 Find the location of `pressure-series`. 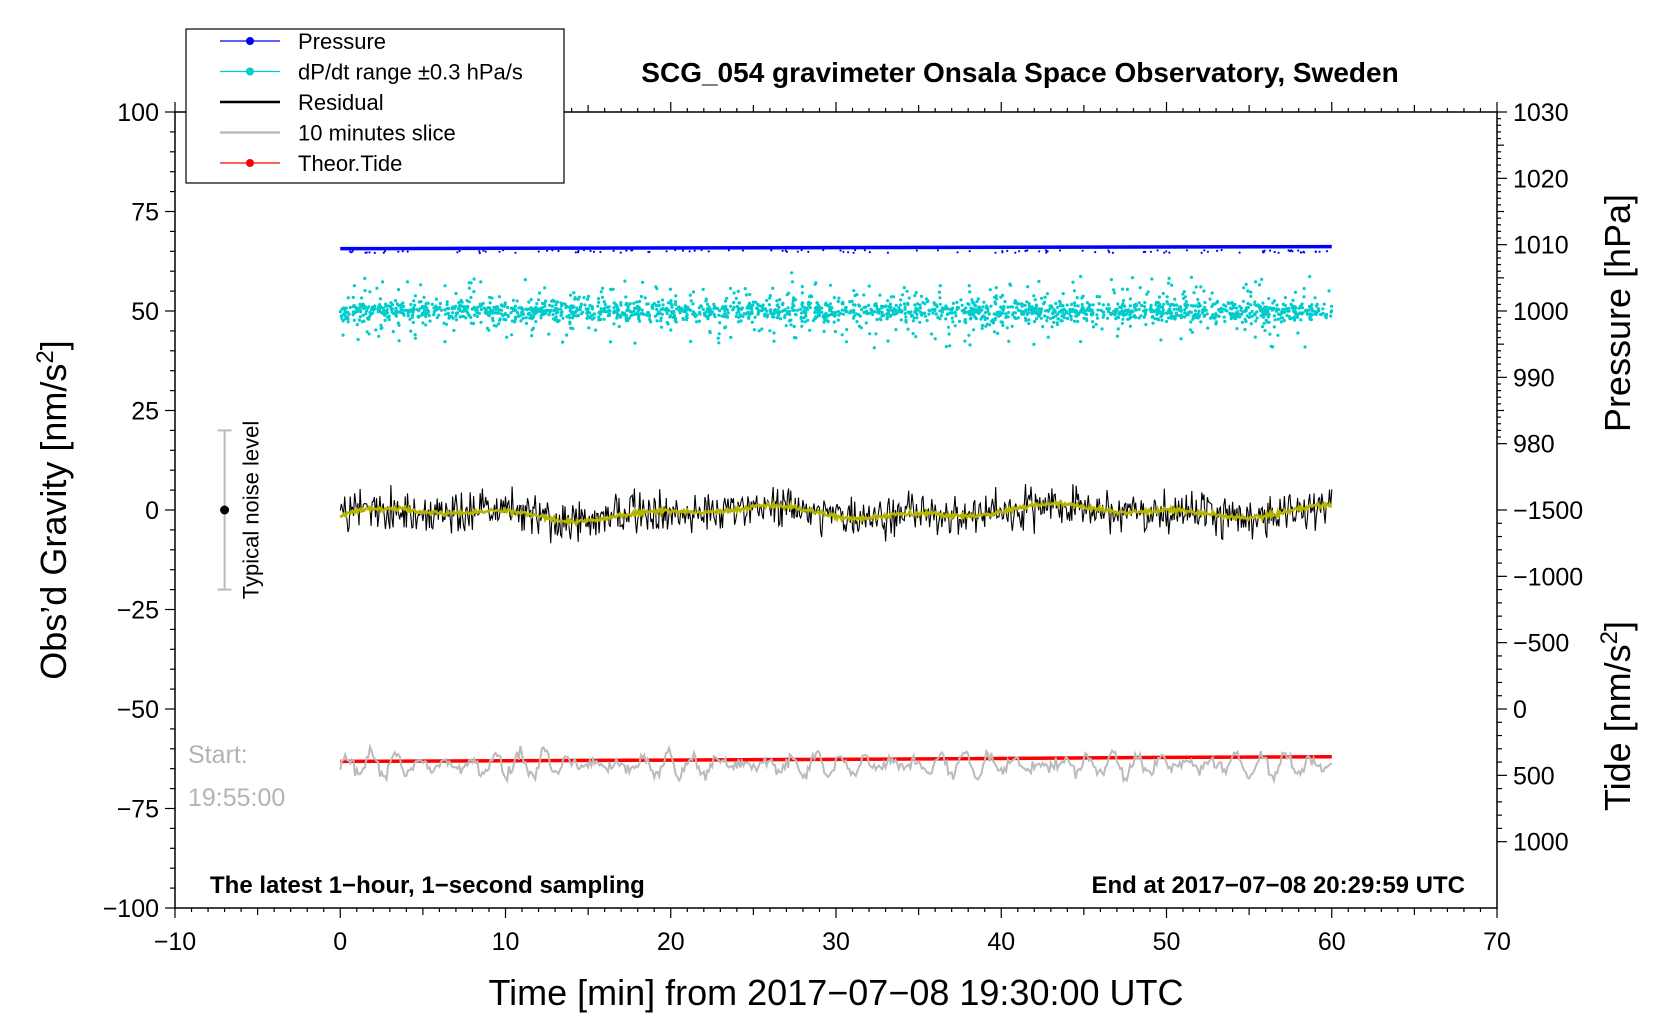

pressure-series is located at coordinates (836, 247).